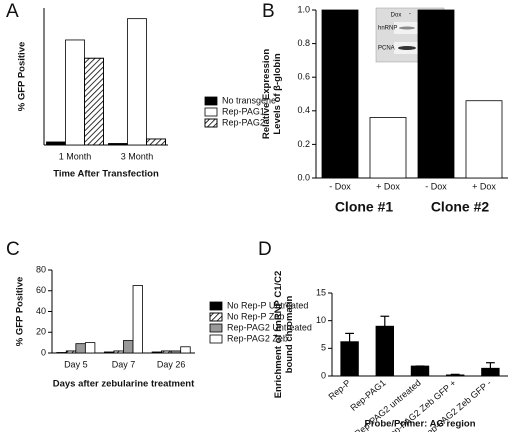  Describe the element at coordinates (171, 364) in the screenshot. I see `x-tick-label: Day 26` at that location.